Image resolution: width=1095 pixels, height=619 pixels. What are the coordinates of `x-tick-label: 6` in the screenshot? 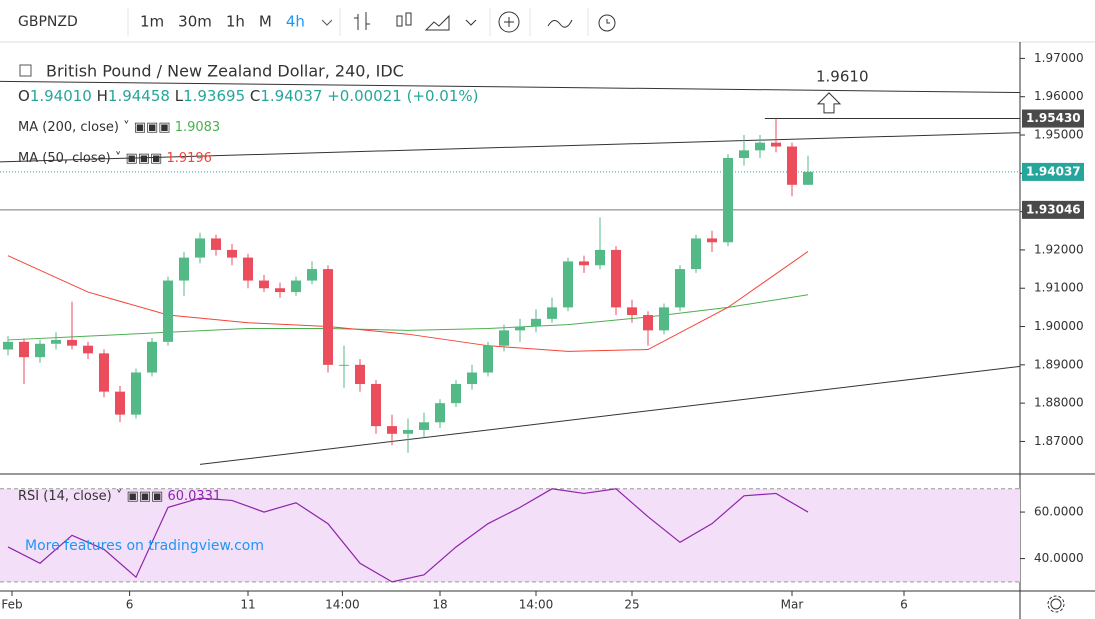 It's located at (130, 605).